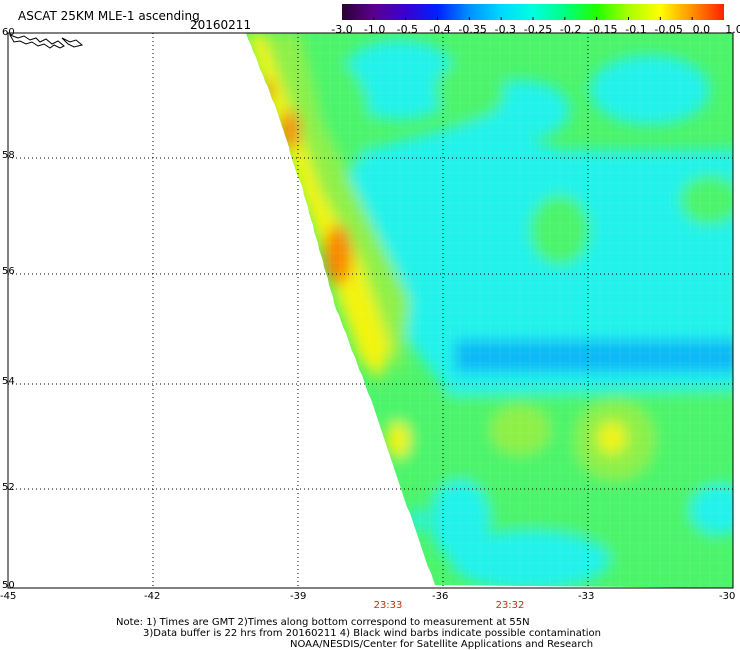 Image resolution: width=740 pixels, height=650 pixels. I want to click on lon-label: -36, so click(440, 596).